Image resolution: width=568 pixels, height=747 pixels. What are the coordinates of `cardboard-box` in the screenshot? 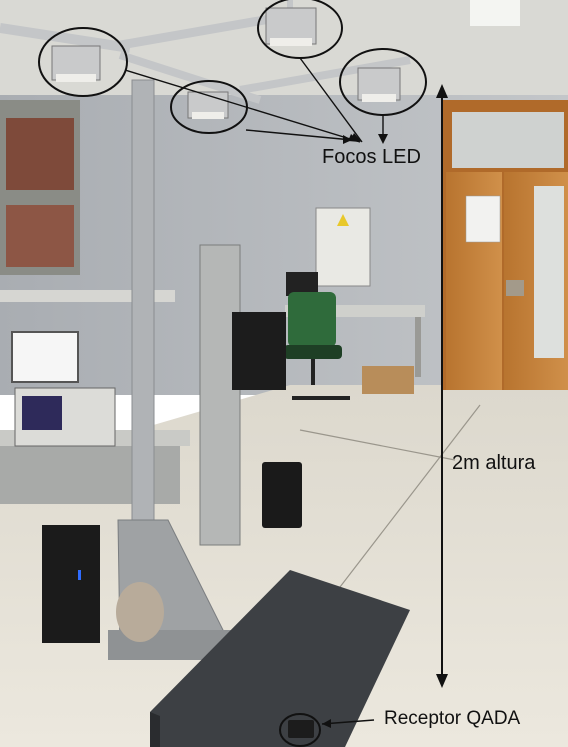 It's located at (388, 380).